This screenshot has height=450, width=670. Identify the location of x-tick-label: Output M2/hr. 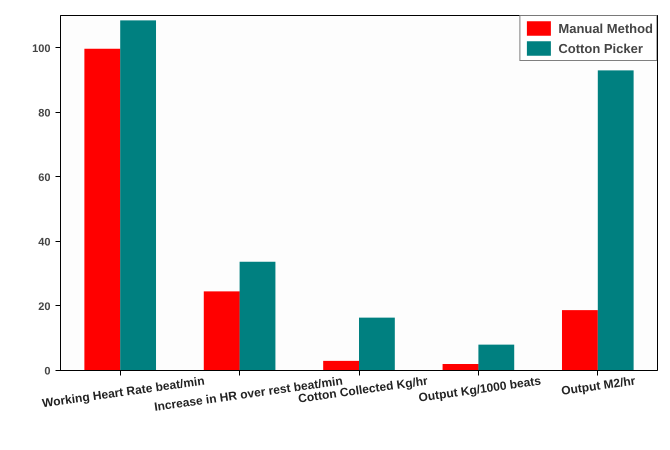
(598, 386).